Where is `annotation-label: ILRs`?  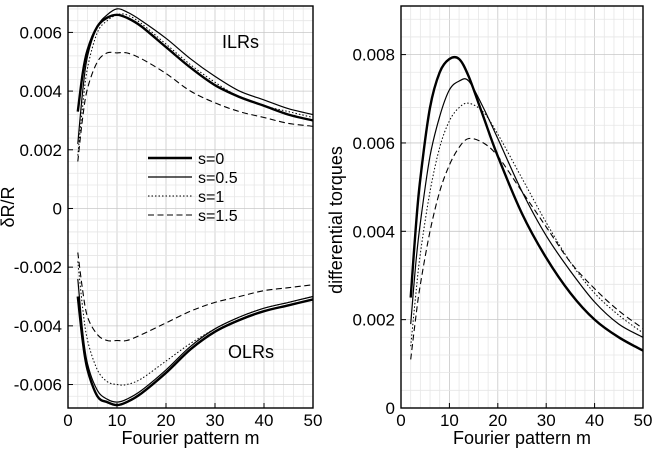
annotation-label: ILRs is located at coordinates (240, 42).